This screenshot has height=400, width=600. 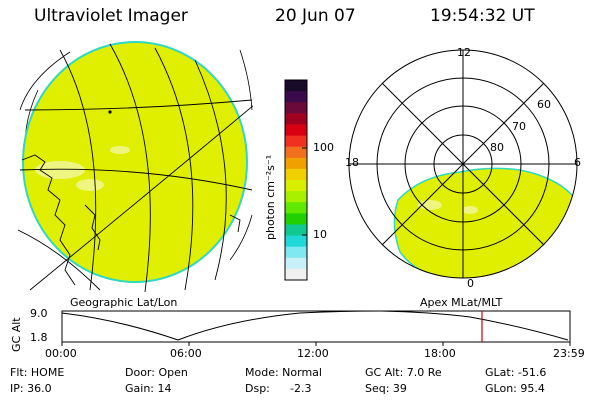 I want to click on info-door: Door: Open, so click(x=156, y=372).